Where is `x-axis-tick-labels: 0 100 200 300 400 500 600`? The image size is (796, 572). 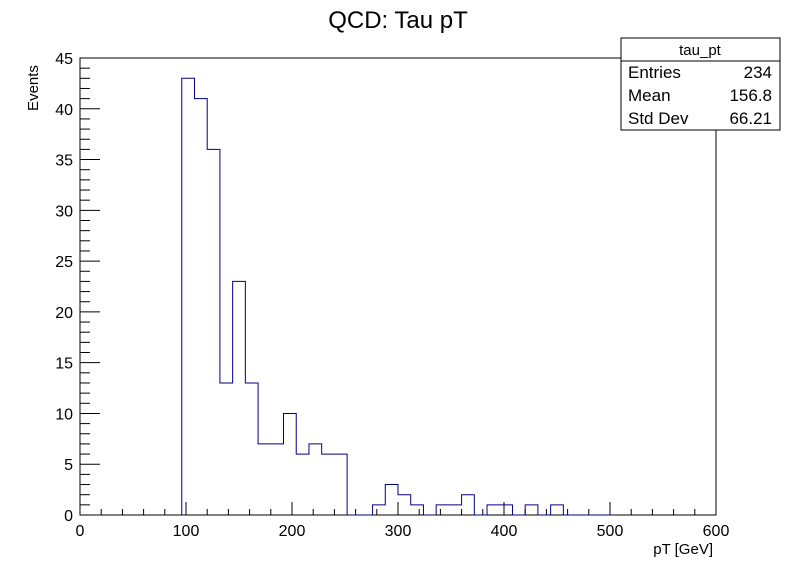 x-axis-tick-labels: 0 100 200 300 400 500 600 is located at coordinates (403, 531).